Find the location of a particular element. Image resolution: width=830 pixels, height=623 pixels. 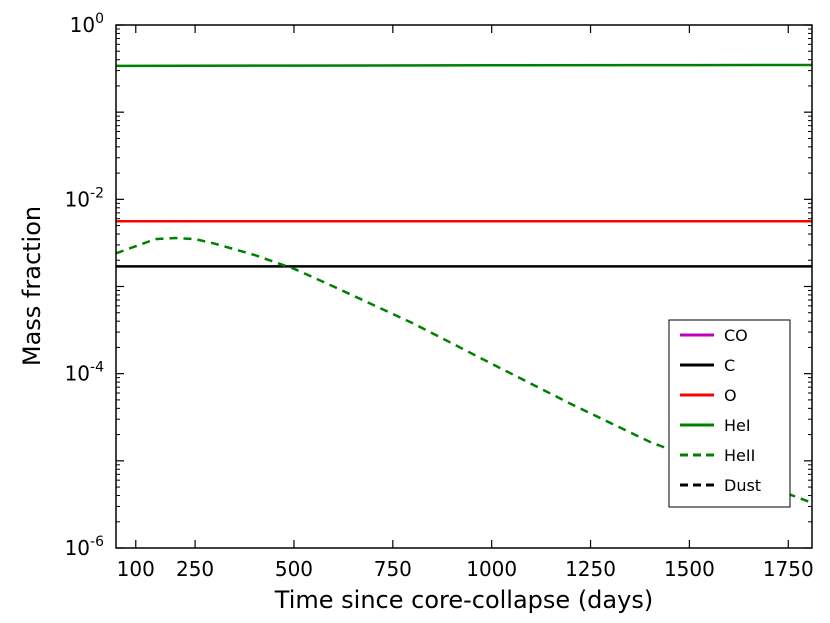

x-axis-label: Time since core-collapse (days) is located at coordinates (463, 600).